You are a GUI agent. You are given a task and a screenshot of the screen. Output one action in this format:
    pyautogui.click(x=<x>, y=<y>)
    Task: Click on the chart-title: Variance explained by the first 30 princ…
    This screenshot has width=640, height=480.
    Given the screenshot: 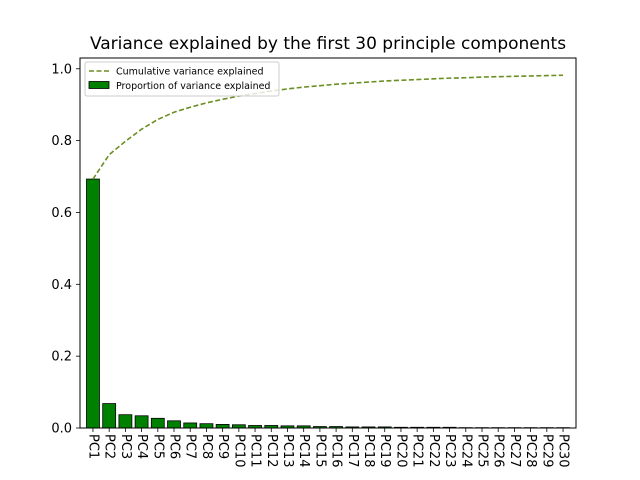 What is the action you would take?
    pyautogui.click(x=328, y=44)
    